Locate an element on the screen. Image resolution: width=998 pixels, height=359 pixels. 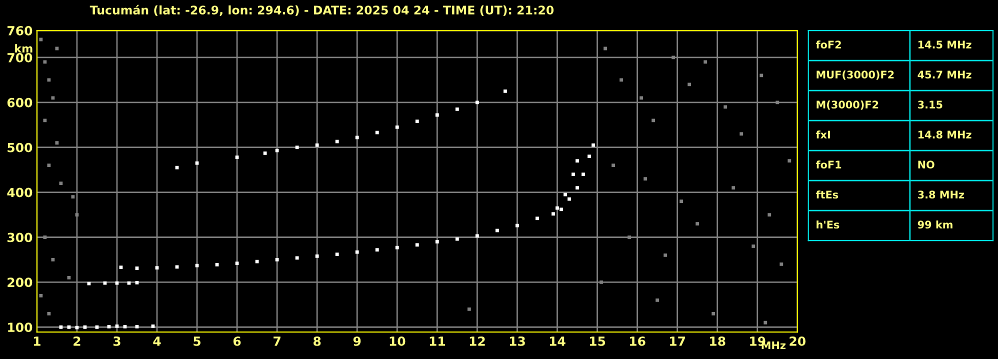
y-tick-label: 760 is located at coordinates (20, 31).